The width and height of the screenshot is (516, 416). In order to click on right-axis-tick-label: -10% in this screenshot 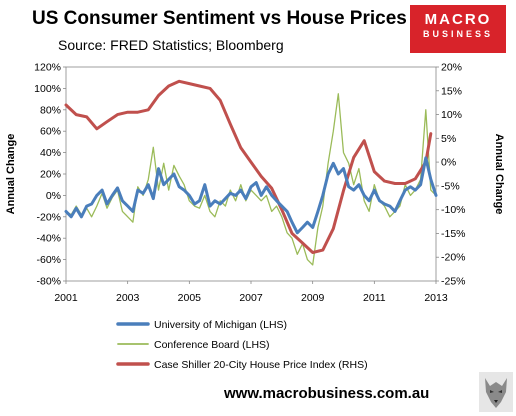, I will do `click(453, 210)`.